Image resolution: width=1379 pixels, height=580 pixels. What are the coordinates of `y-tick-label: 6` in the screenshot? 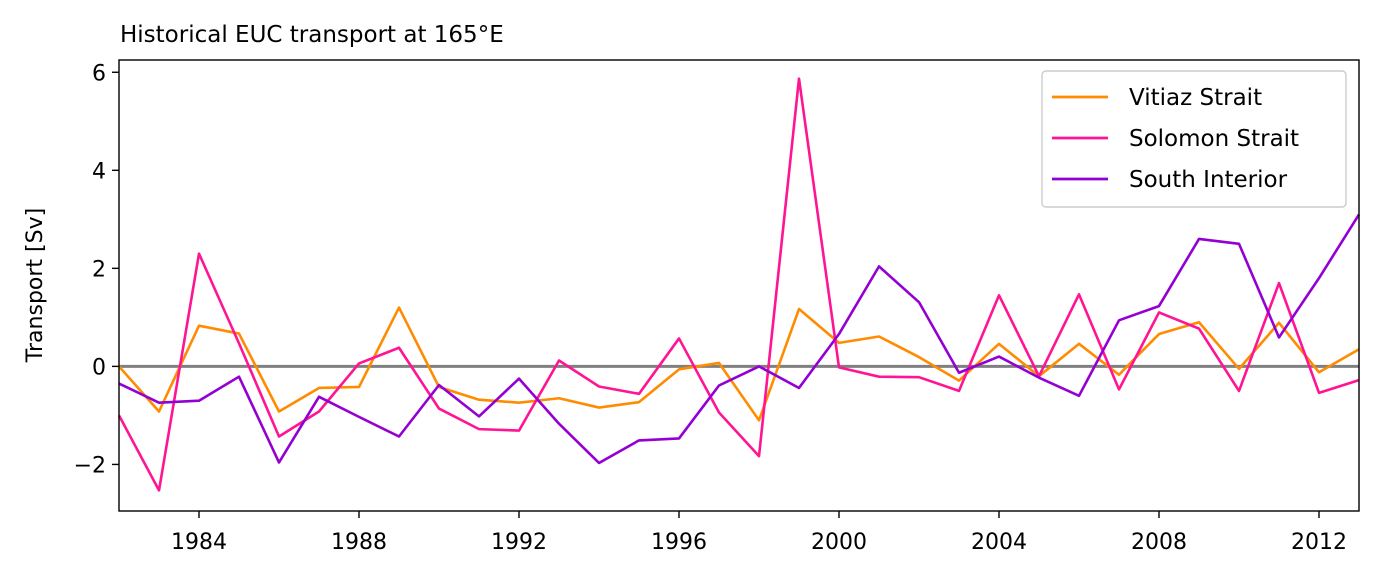 It's located at (99, 73).